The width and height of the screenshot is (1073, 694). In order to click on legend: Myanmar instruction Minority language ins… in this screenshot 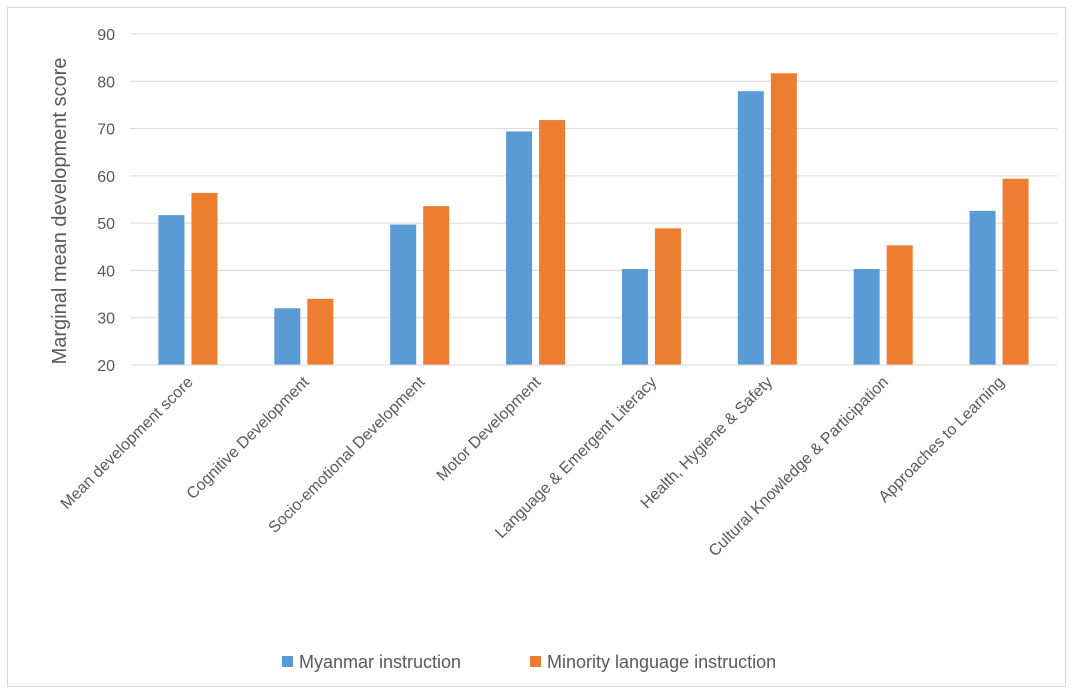, I will do `click(529, 662)`.